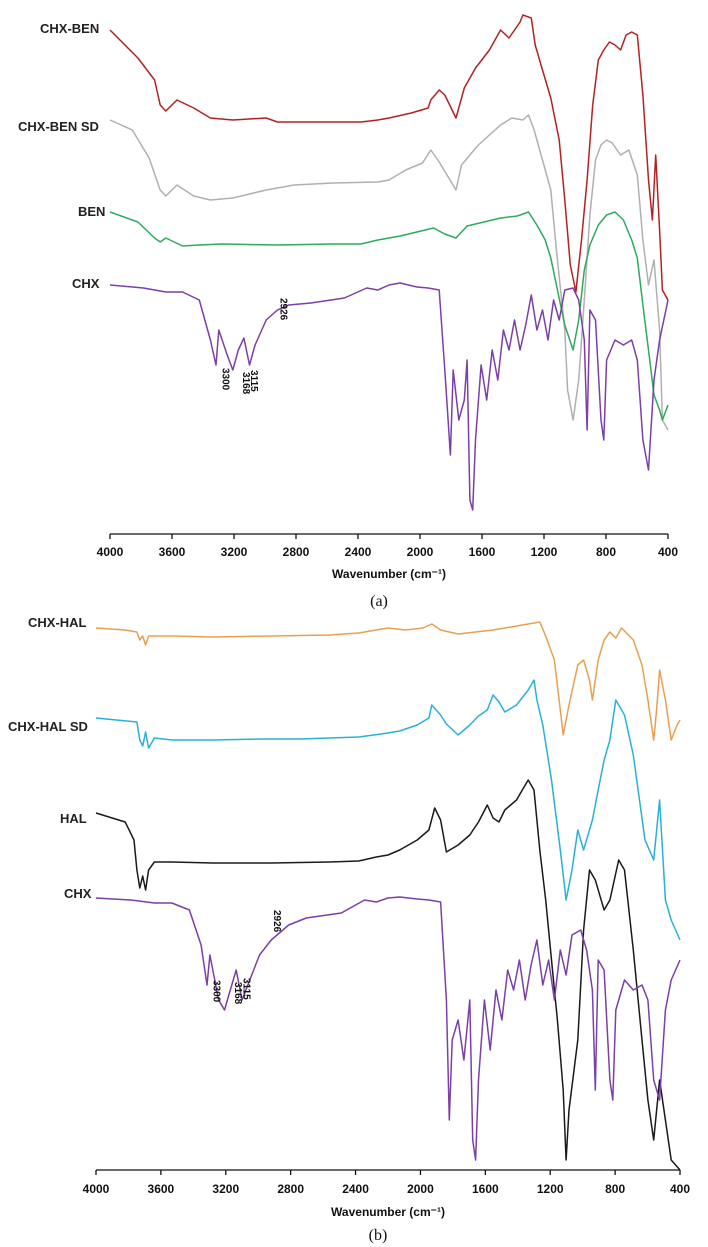 The width and height of the screenshot is (708, 1247). I want to click on series-line-chx, so click(389, 396).